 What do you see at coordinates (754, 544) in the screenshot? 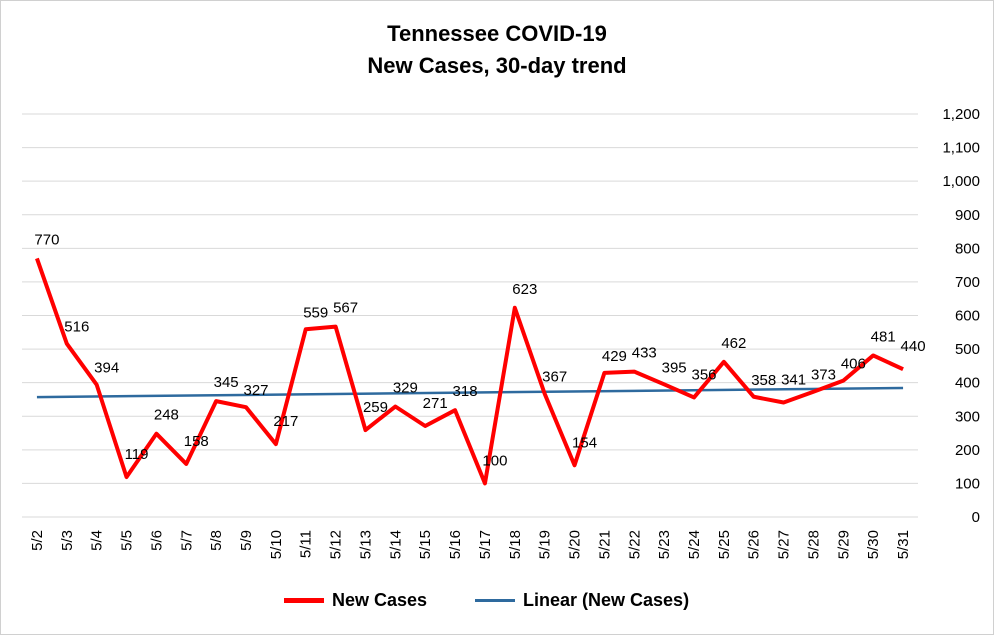
I see `x-tick-label: 5/26` at bounding box center [754, 544].